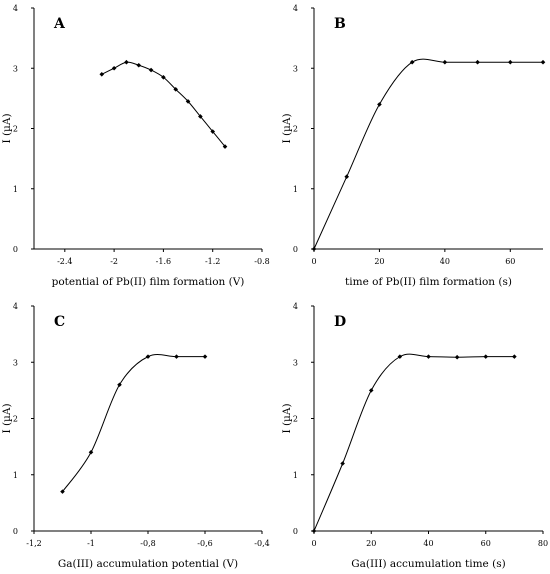 Image resolution: width=550 pixels, height=574 pixels. I want to click on x-axis-label: Ga(III) accumulation potential (V), so click(148, 564).